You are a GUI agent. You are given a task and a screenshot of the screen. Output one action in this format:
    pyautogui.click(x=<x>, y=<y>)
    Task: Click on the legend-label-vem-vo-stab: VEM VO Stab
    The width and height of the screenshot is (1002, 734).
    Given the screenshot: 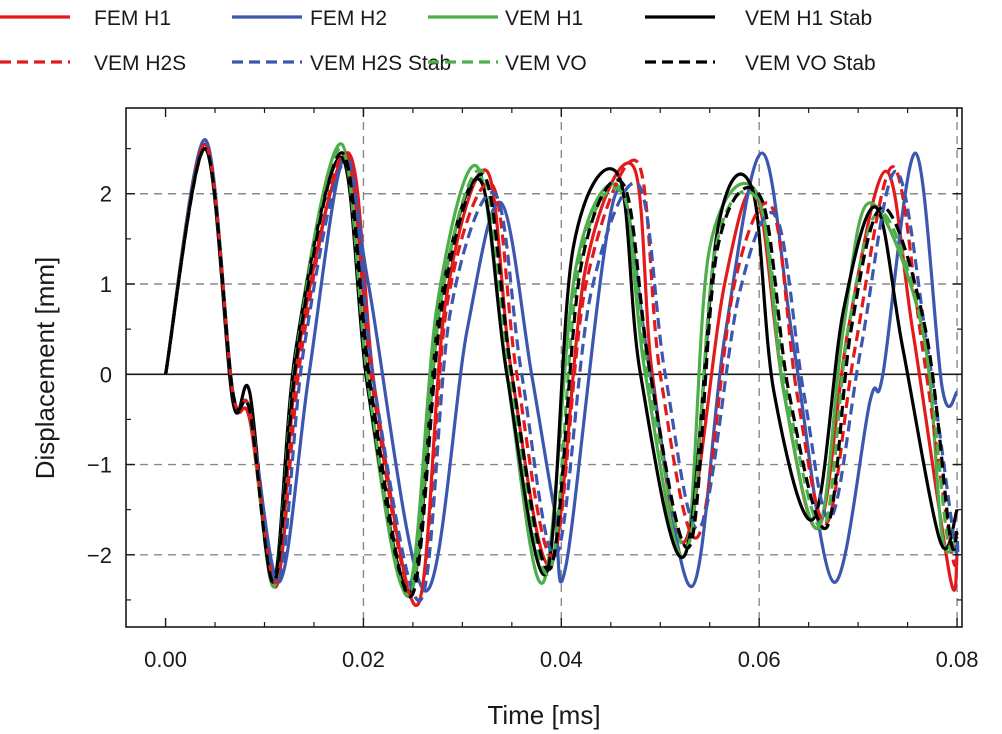 What is the action you would take?
    pyautogui.click(x=810, y=63)
    